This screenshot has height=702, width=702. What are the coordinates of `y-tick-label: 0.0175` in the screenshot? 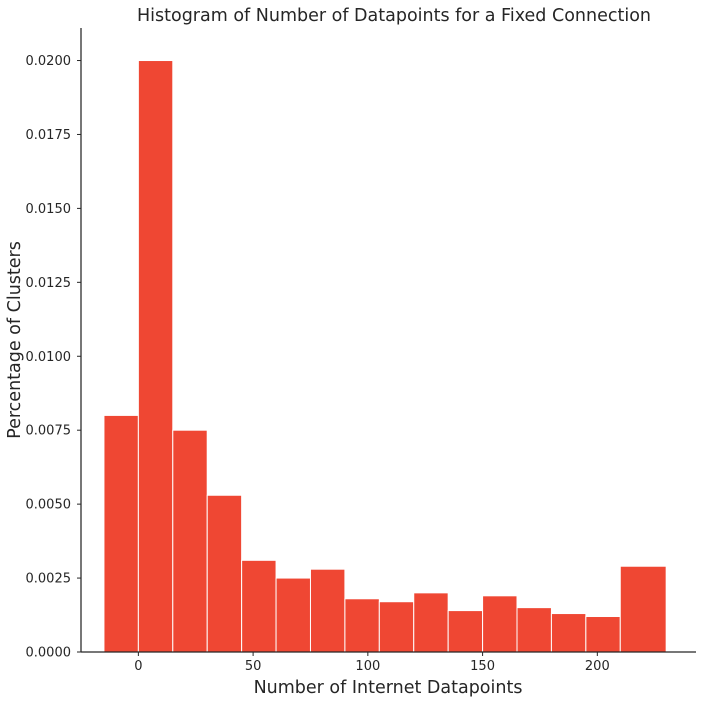 It's located at (49, 135).